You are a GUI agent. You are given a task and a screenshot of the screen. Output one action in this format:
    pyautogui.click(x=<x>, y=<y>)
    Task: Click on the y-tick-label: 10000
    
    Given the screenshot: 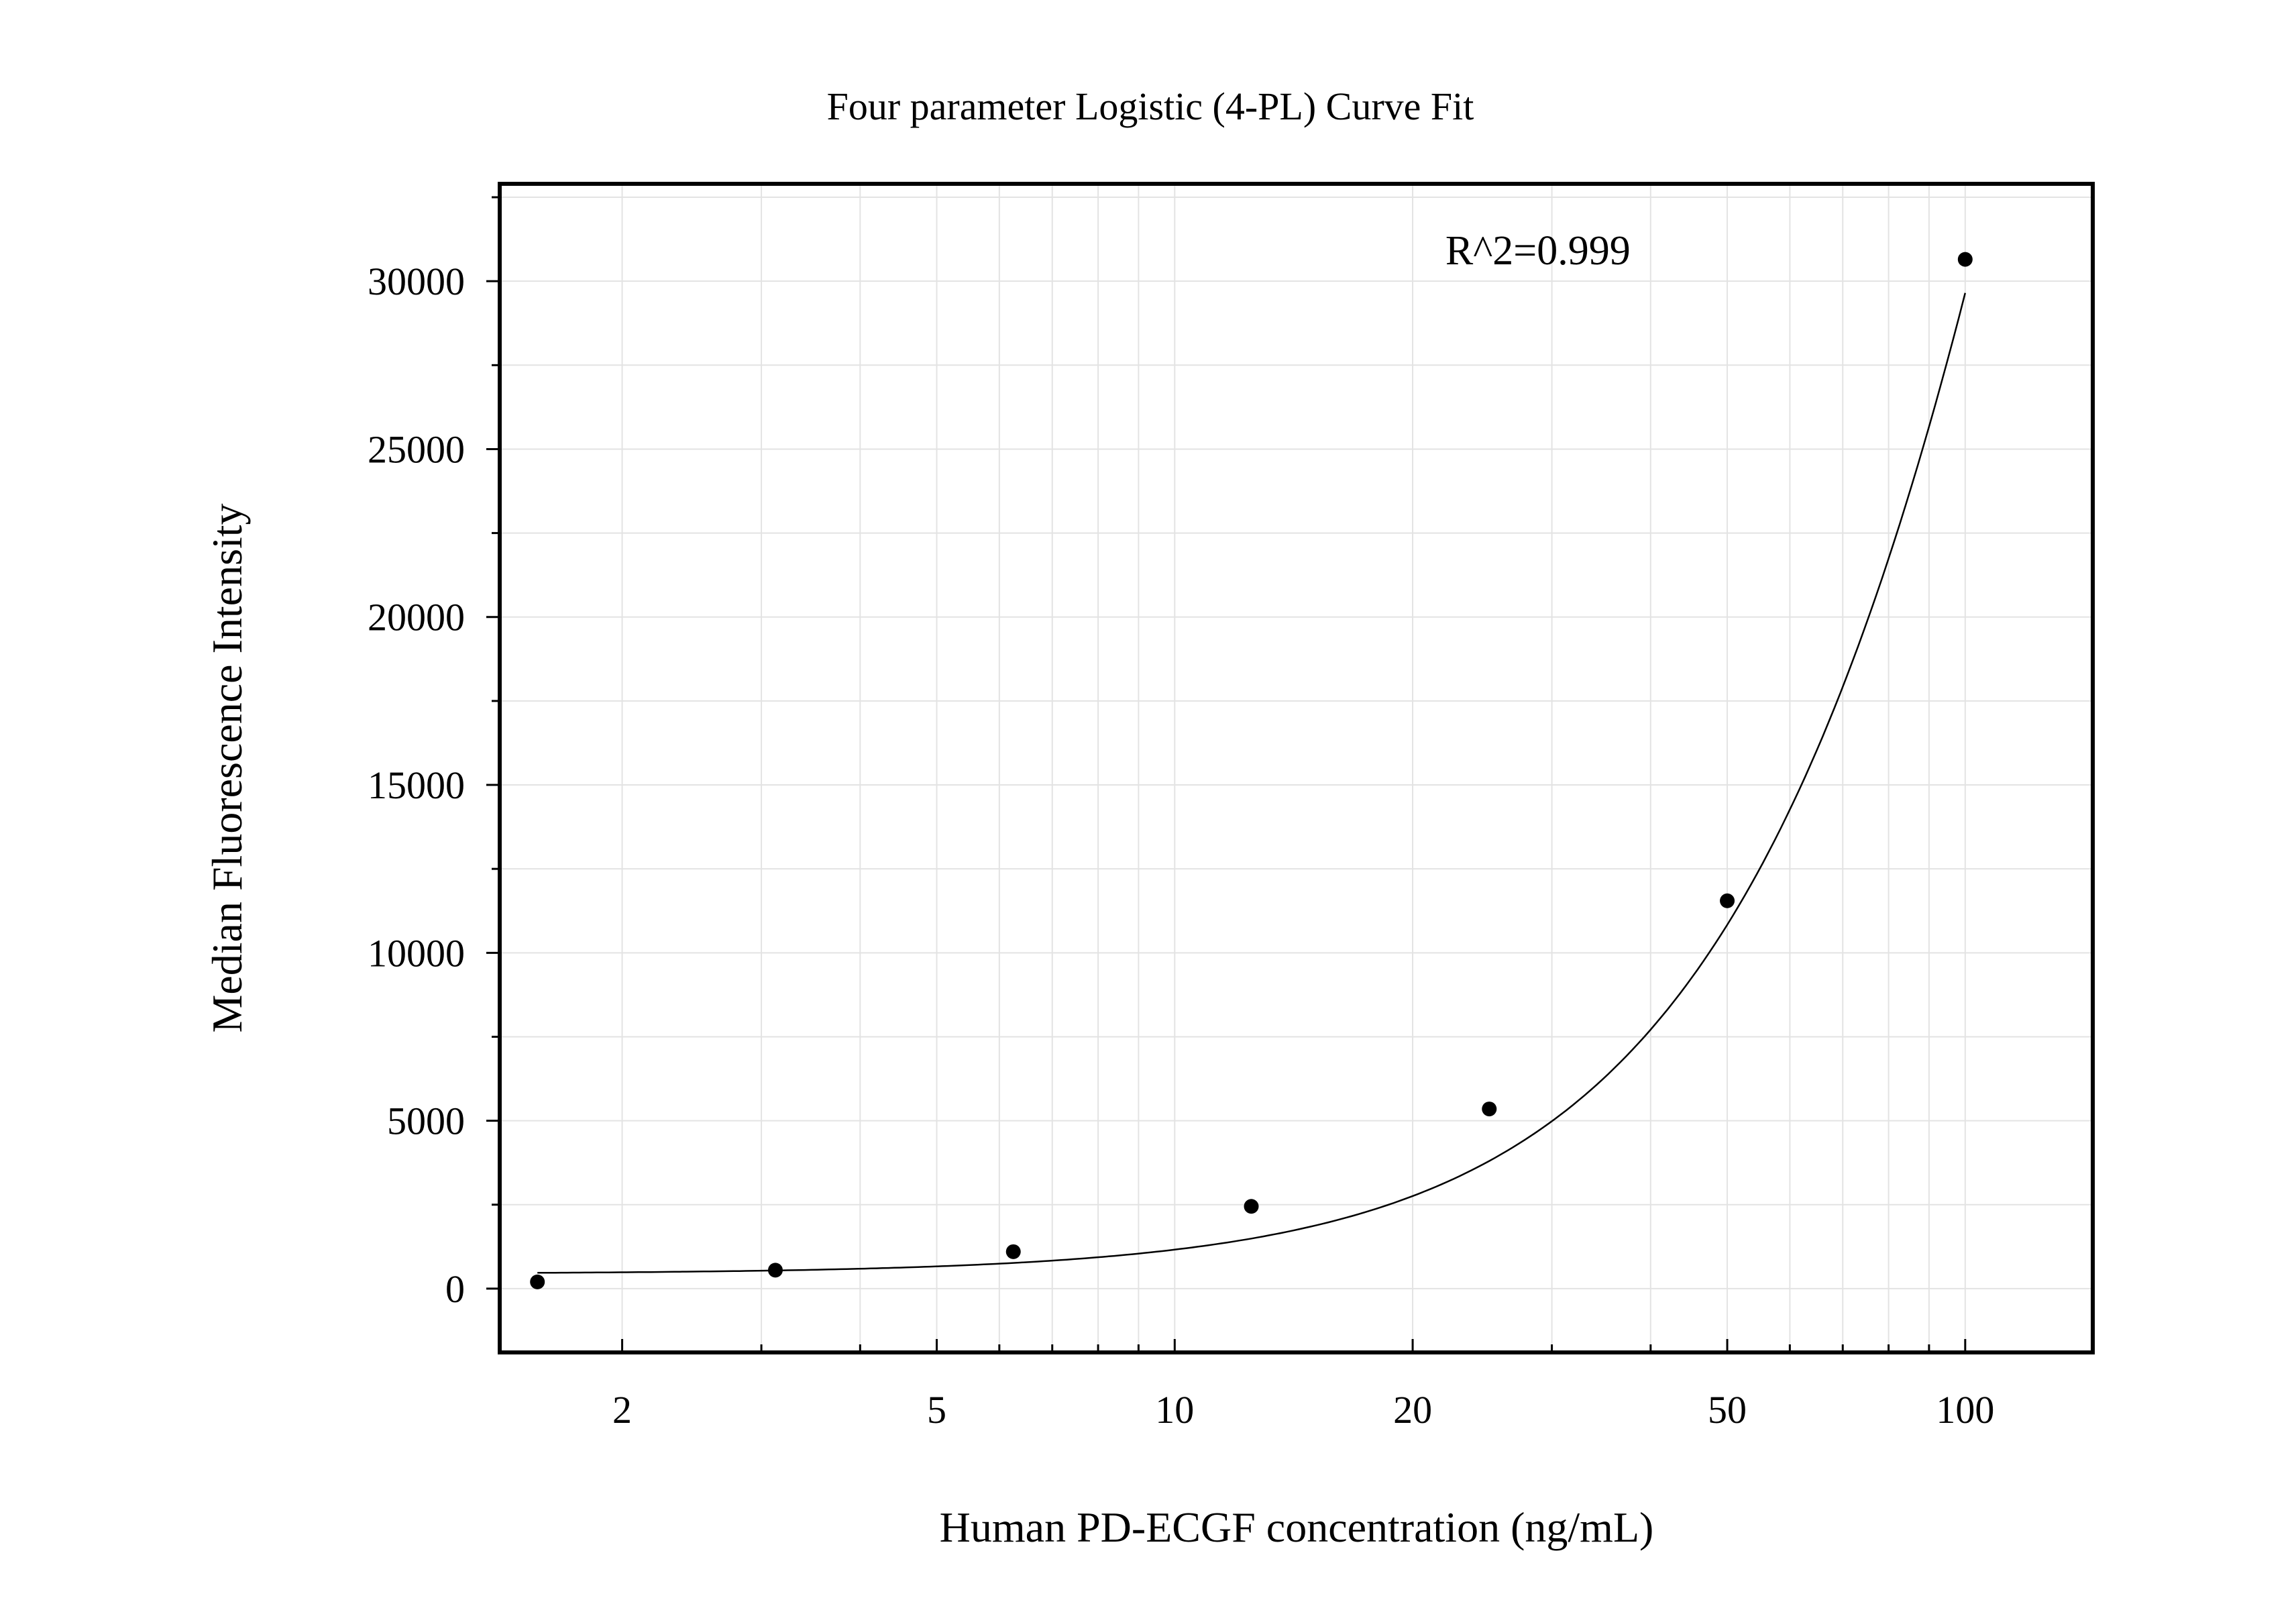 What is the action you would take?
    pyautogui.click(x=416, y=953)
    